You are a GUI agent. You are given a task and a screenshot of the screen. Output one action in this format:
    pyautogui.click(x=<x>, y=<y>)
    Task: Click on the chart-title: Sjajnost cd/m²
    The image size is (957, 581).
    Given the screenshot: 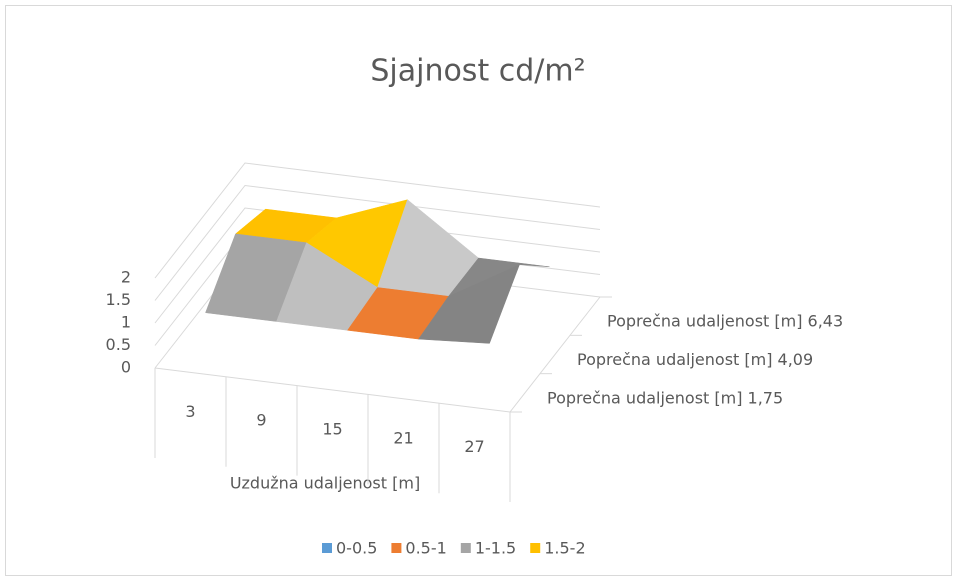 What is the action you would take?
    pyautogui.click(x=477, y=71)
    